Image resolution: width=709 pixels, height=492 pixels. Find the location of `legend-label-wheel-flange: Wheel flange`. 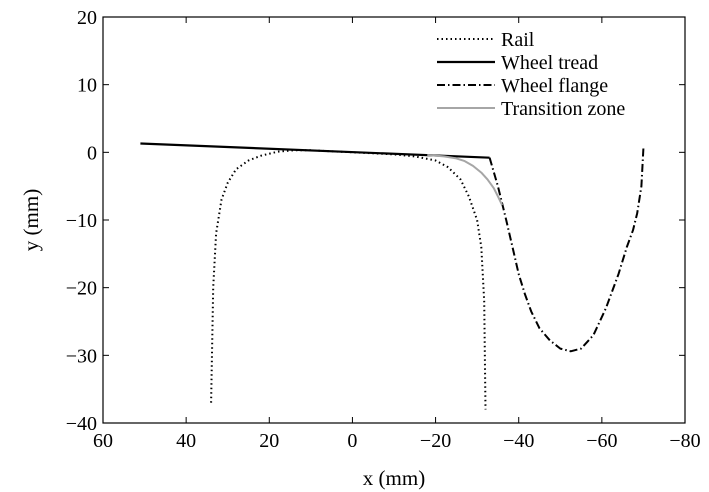

legend-label-wheel-flange: Wheel flange is located at coordinates (554, 86).